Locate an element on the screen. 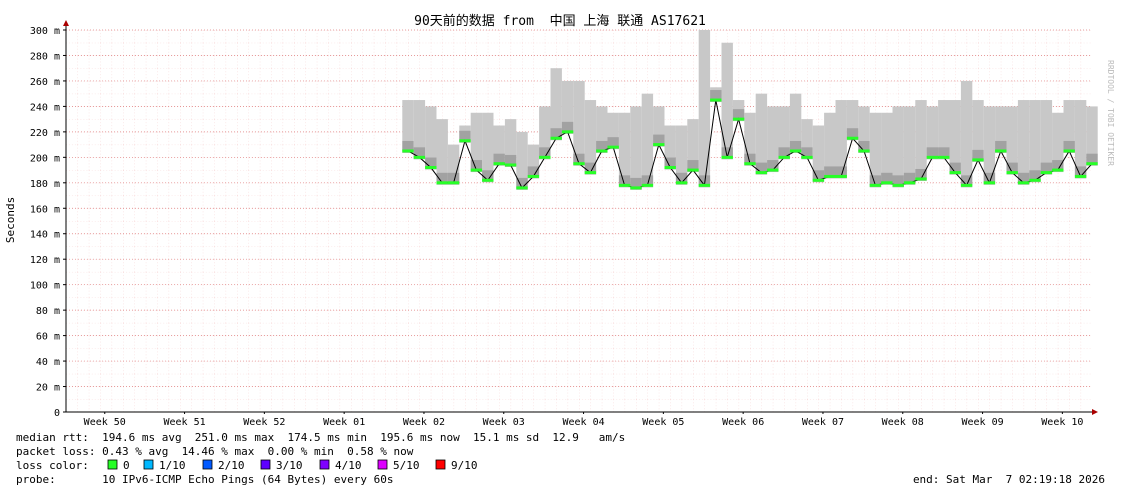 Image resolution: width=1121 pixels, height=494 pixels. side-note: RRDTOOL / TOBI OETIKER is located at coordinates (1110, 113).